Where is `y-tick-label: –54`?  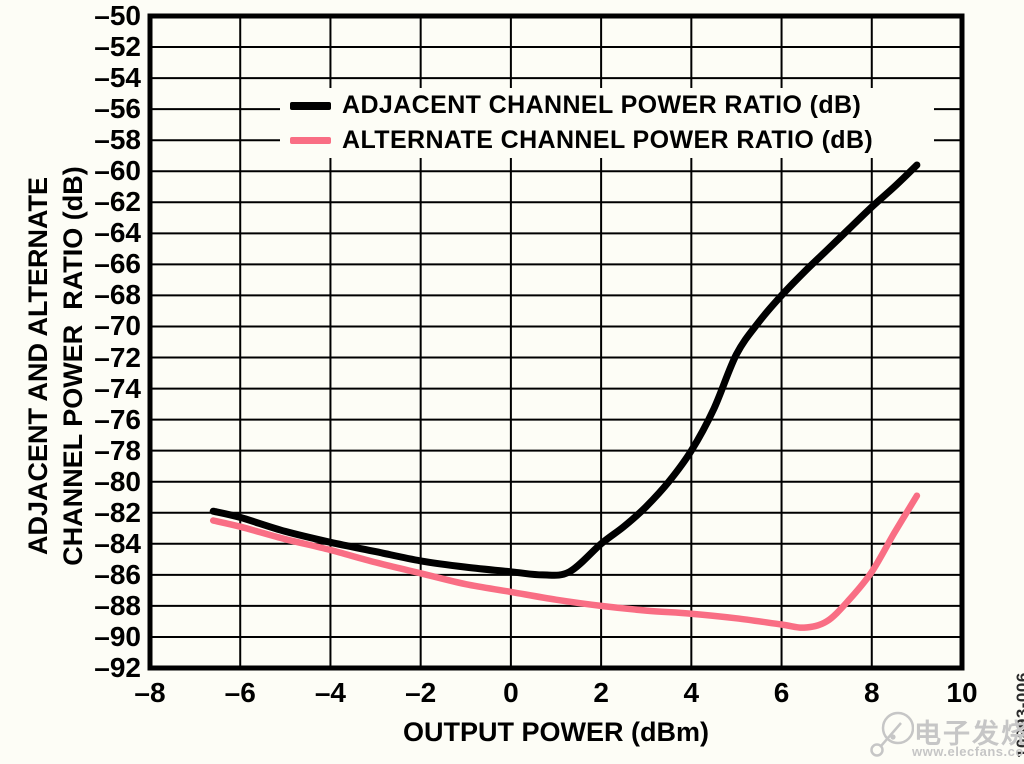 y-tick-label: –54 is located at coordinates (117, 78).